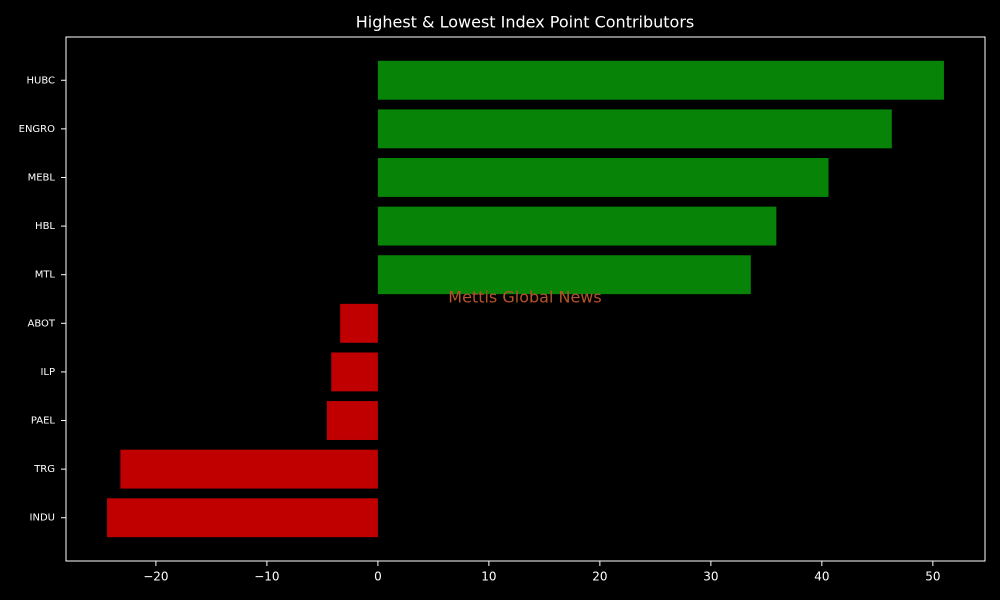 This screenshot has height=600, width=1000. What do you see at coordinates (42, 518) in the screenshot?
I see `y-tick-label: INDU` at bounding box center [42, 518].